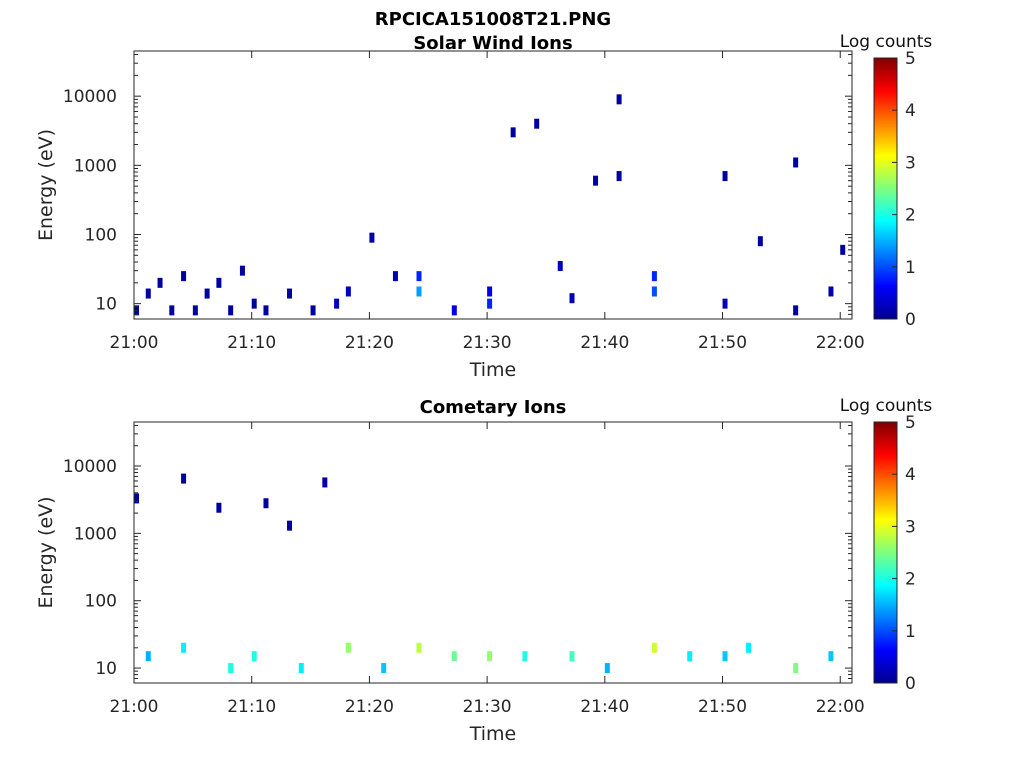  What do you see at coordinates (886, 406) in the screenshot?
I see `colorbar-2-label: Log counts` at bounding box center [886, 406].